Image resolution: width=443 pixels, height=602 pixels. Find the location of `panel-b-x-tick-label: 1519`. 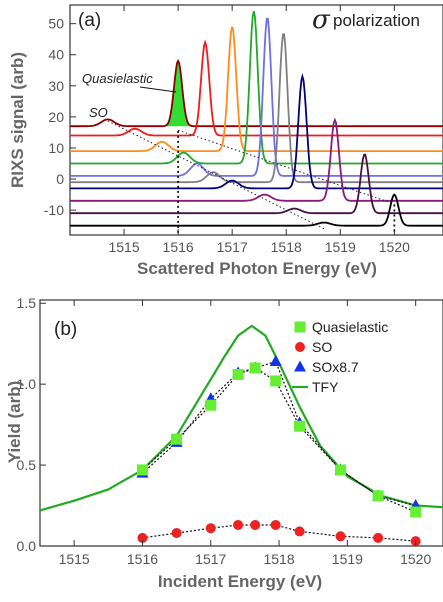

panel-b-x-tick-label: 1519 is located at coordinates (347, 559).